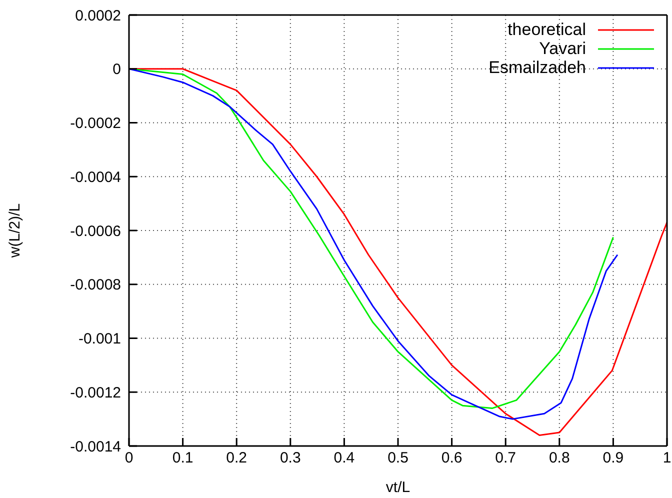 The image size is (672, 498). What do you see at coordinates (290, 458) in the screenshot?
I see `x-tick-label: 0.3` at bounding box center [290, 458].